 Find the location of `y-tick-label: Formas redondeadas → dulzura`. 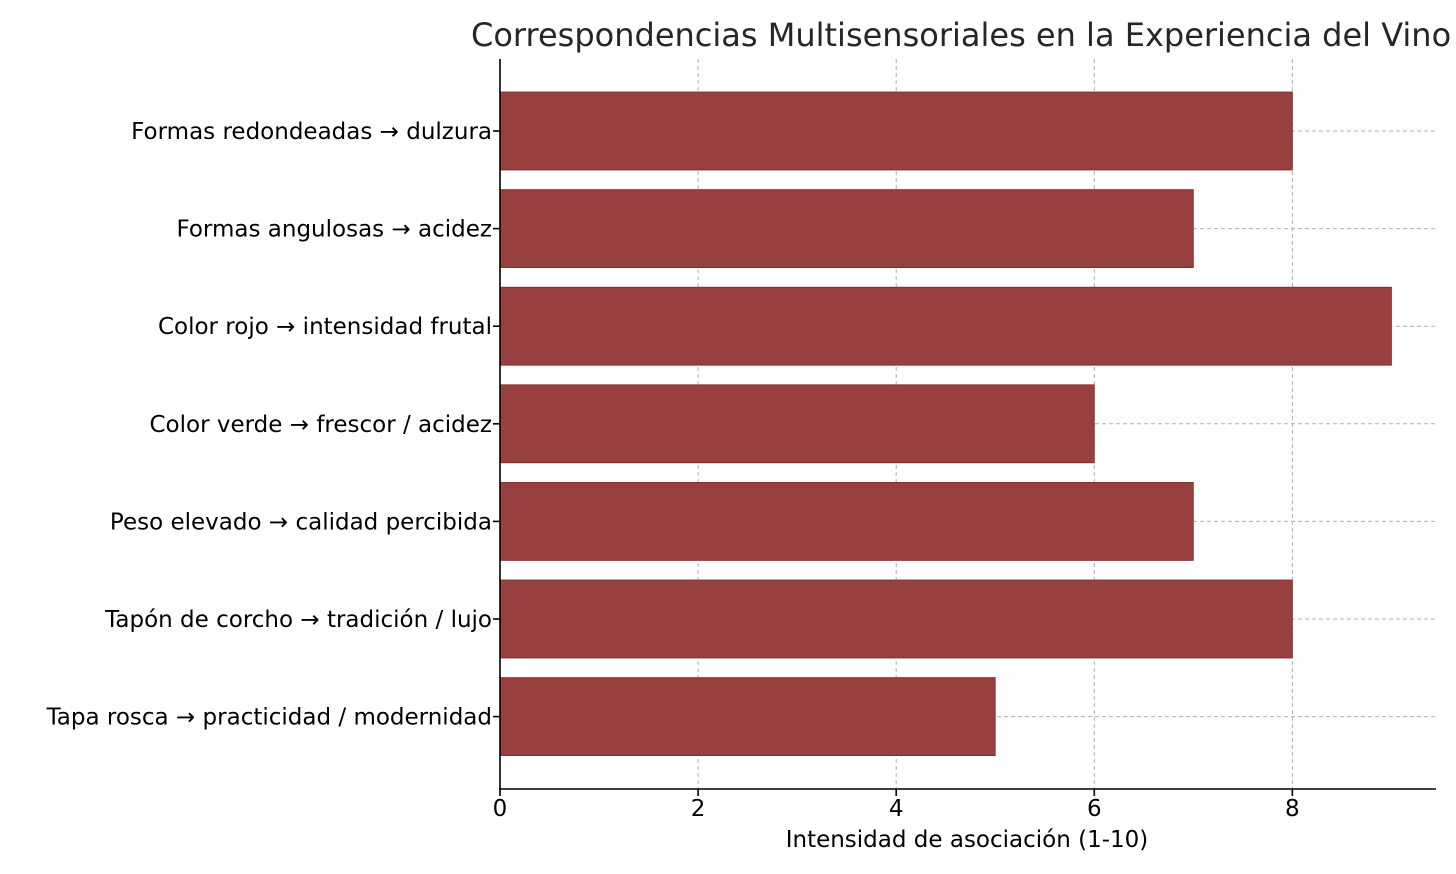

y-tick-label: Formas redondeadas → dulzura is located at coordinates (311, 132).